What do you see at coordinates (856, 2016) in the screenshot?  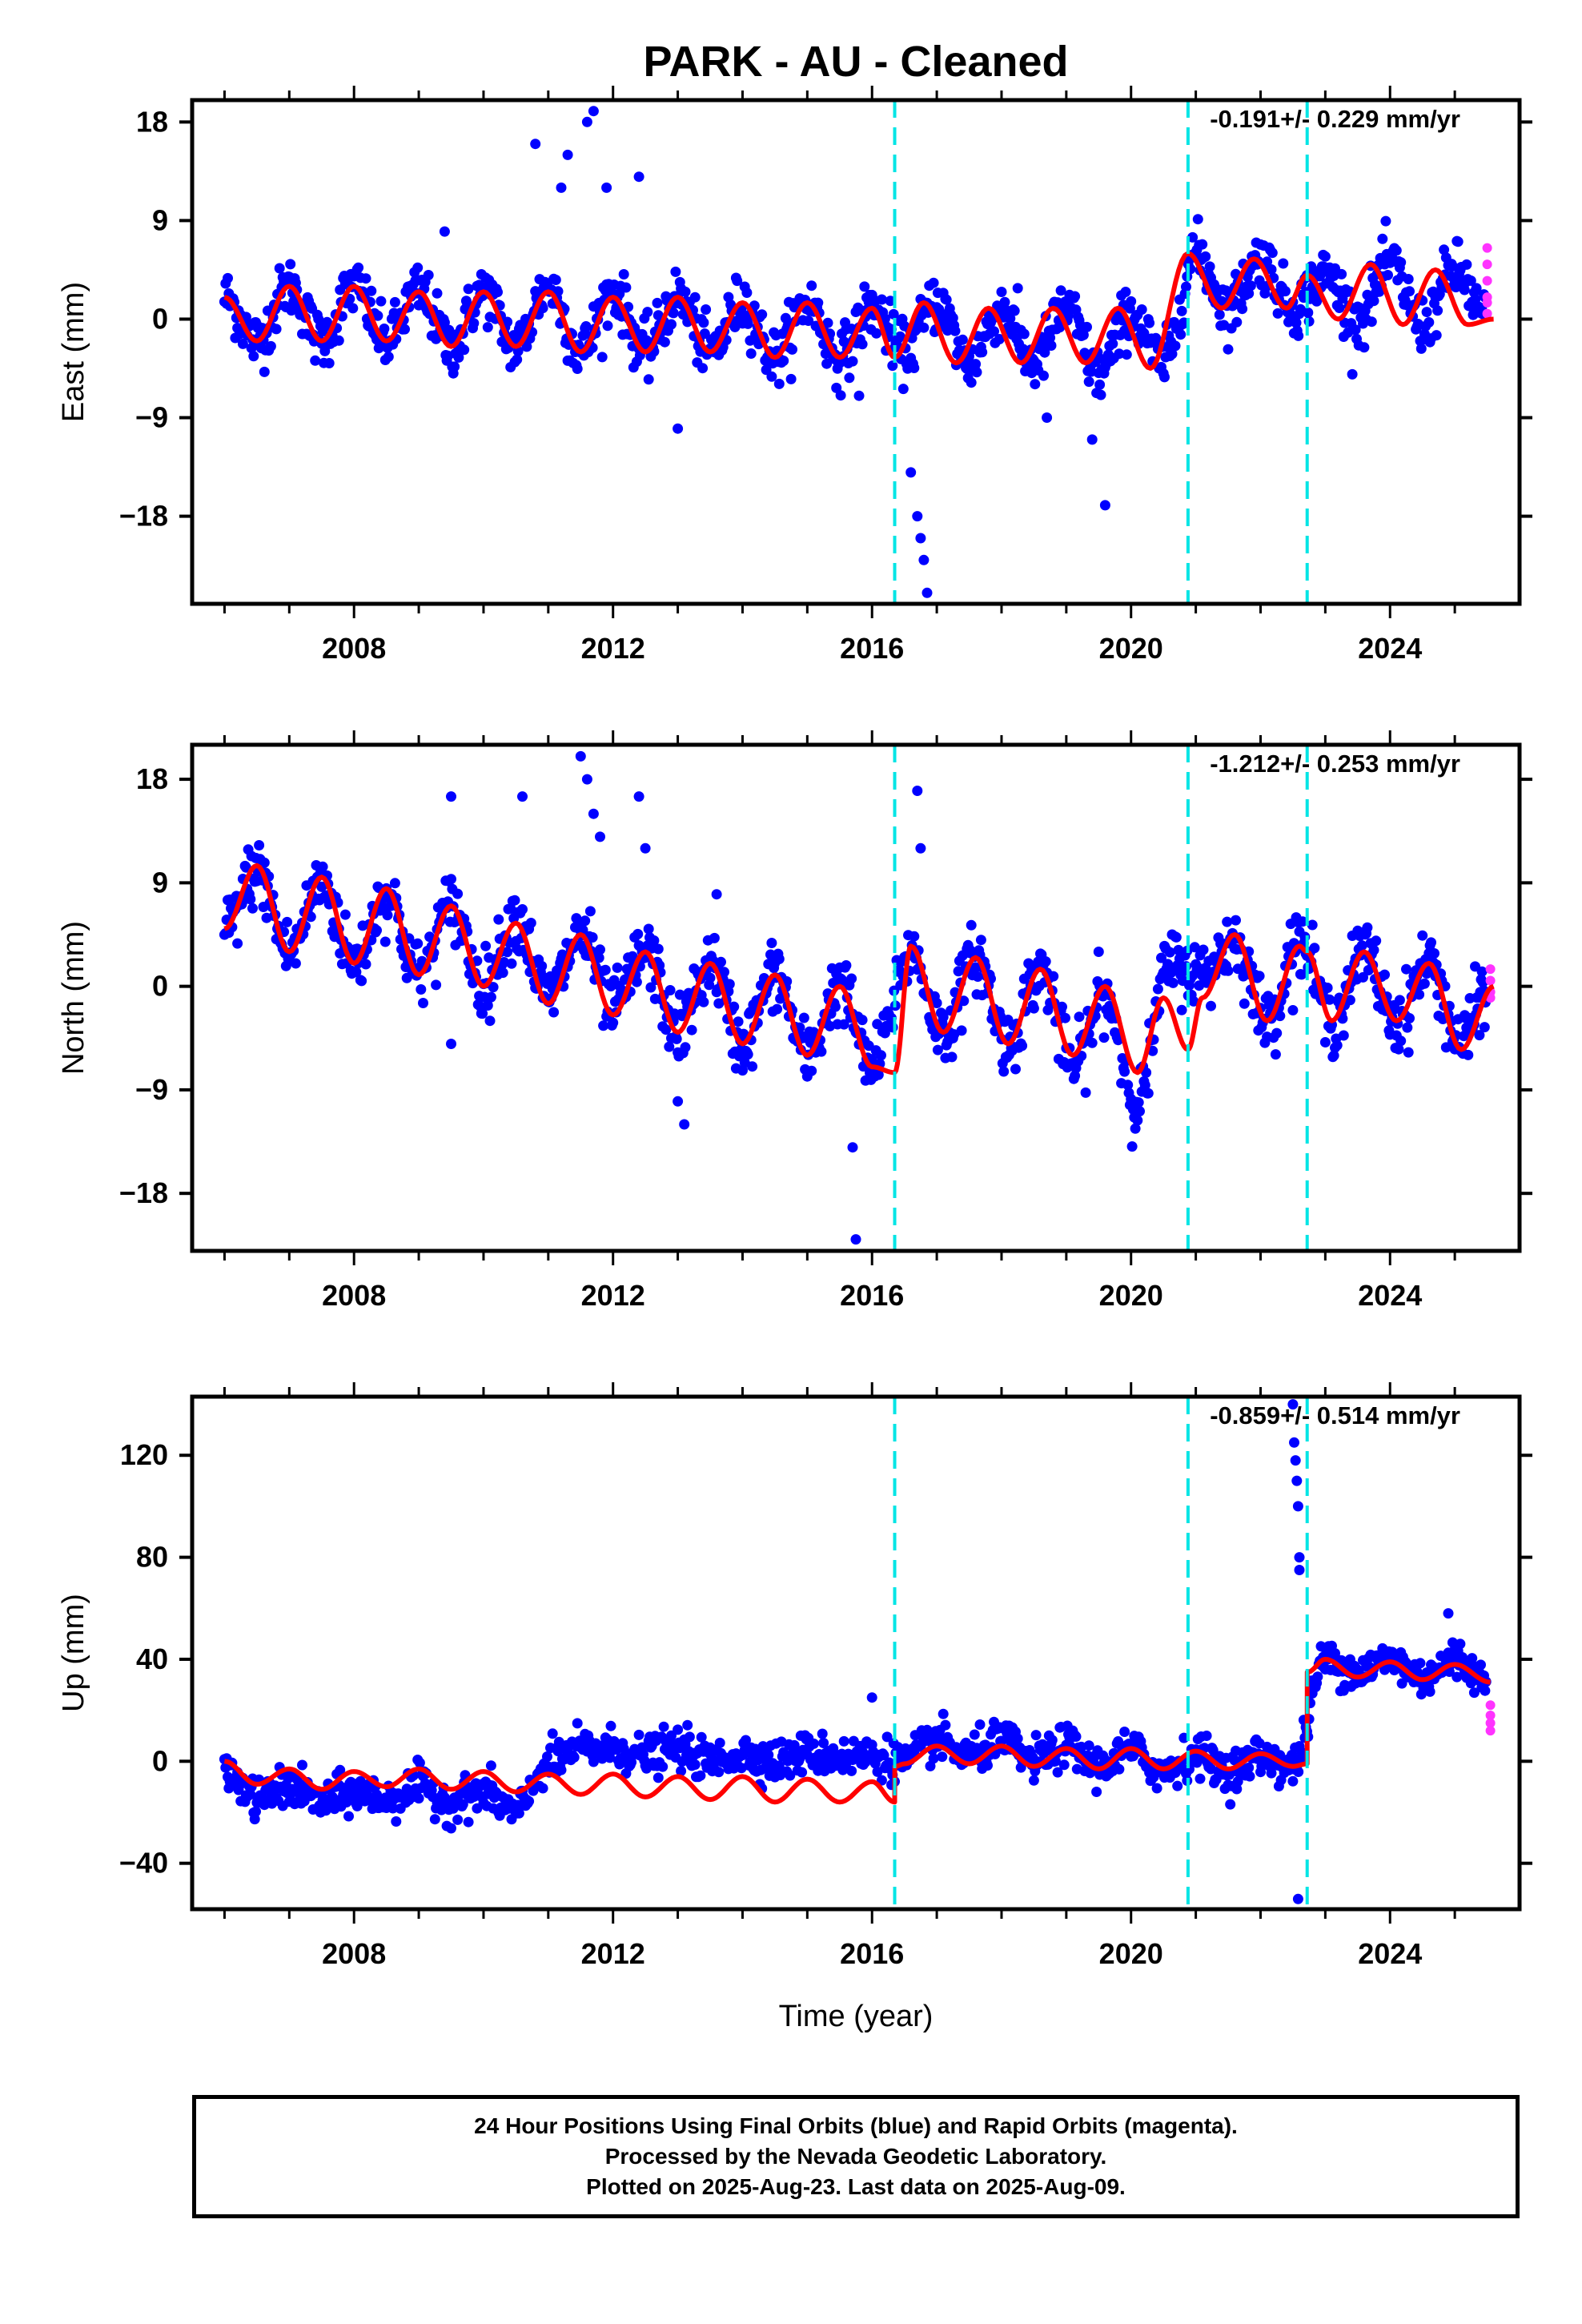 I see `x-axis-label: Time (year)` at bounding box center [856, 2016].